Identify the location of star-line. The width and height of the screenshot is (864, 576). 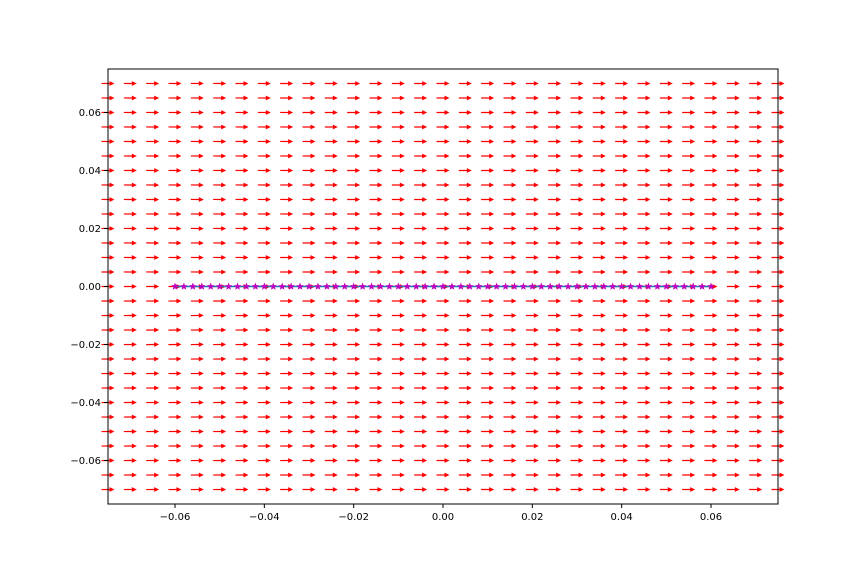
(443, 286).